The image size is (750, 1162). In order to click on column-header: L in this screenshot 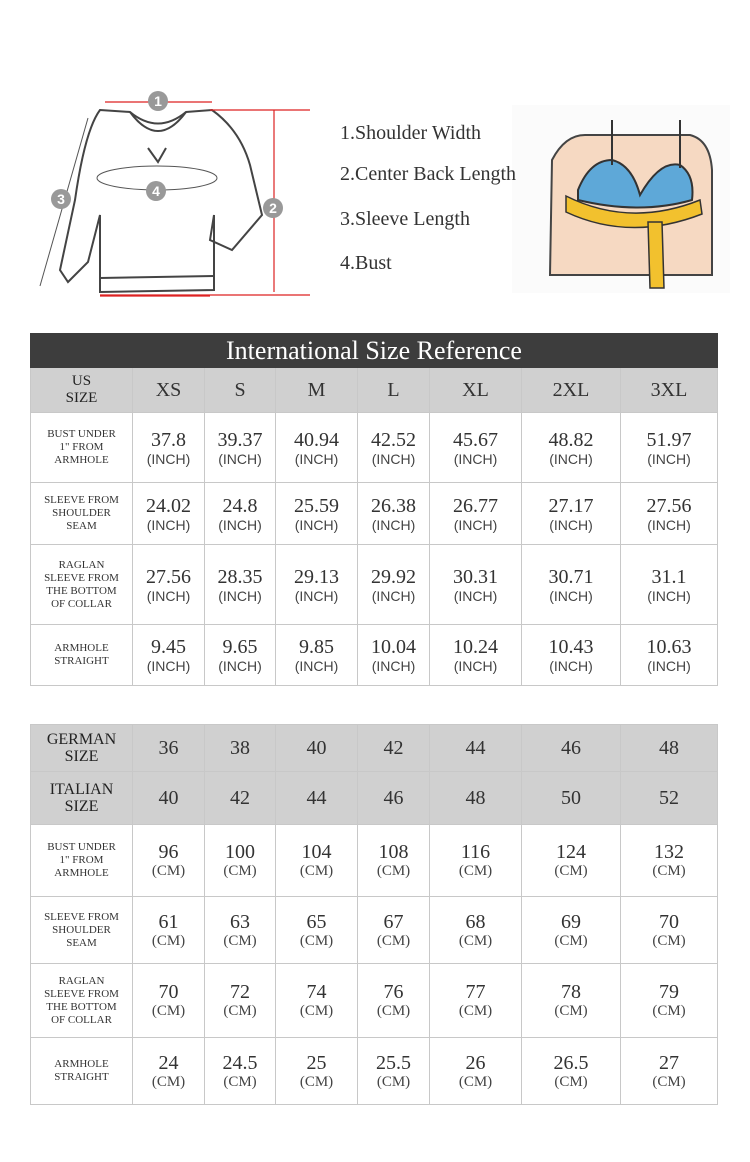, I will do `click(393, 390)`.